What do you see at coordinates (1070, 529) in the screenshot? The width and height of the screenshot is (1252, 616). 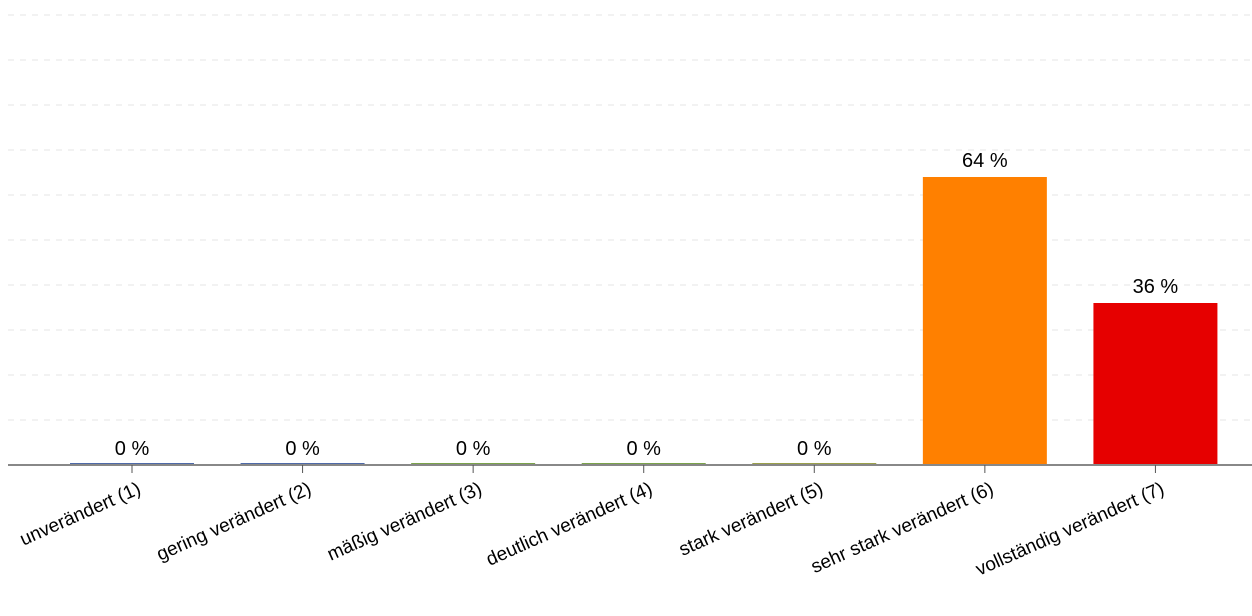 I see `x-tick-label: vollständig verändert (7)` at bounding box center [1070, 529].